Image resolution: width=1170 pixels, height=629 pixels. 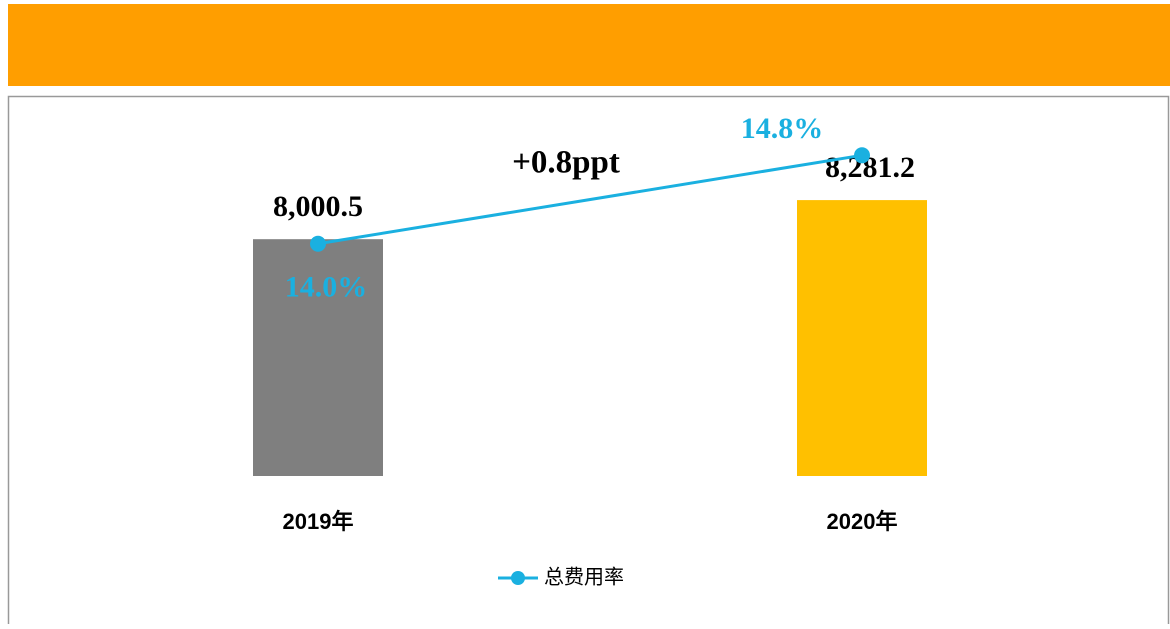 I want to click on annotation: +0.8ppt, so click(x=566, y=163).